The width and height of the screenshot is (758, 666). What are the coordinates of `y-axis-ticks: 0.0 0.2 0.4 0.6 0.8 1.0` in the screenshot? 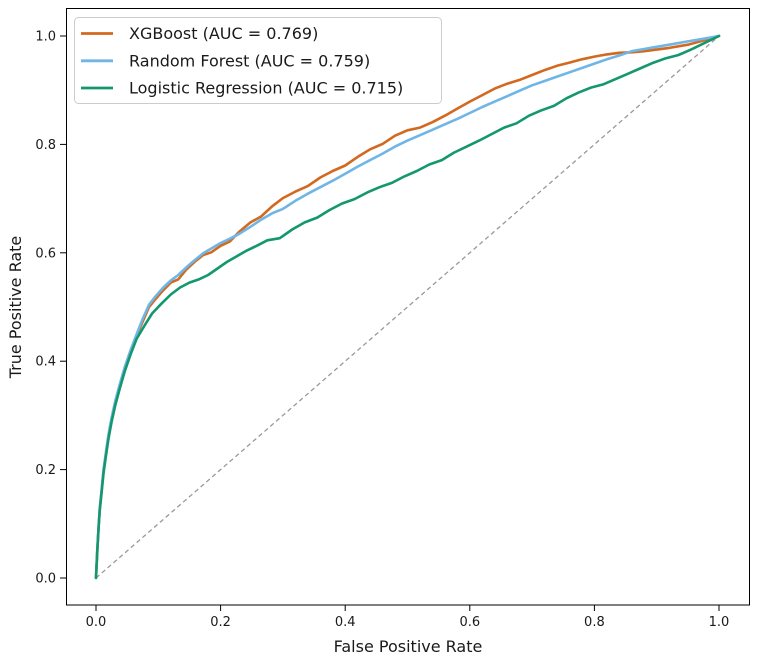 It's located at (50, 308).